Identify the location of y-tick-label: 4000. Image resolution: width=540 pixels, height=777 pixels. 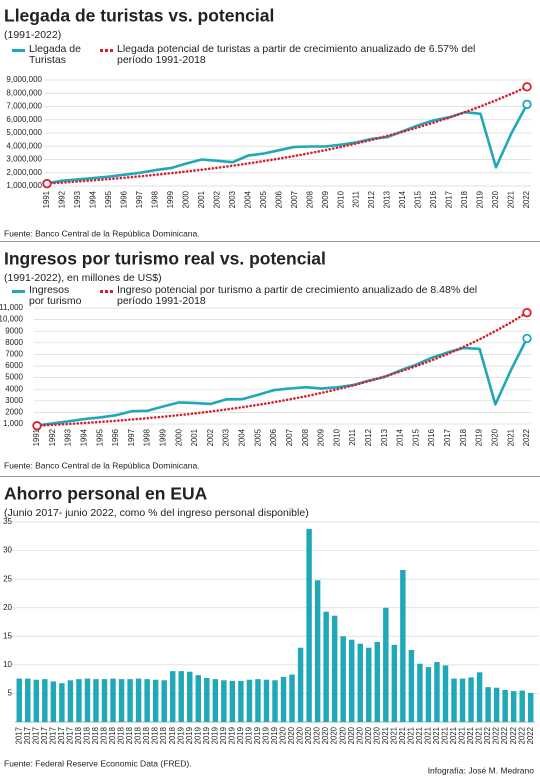
(14, 388).